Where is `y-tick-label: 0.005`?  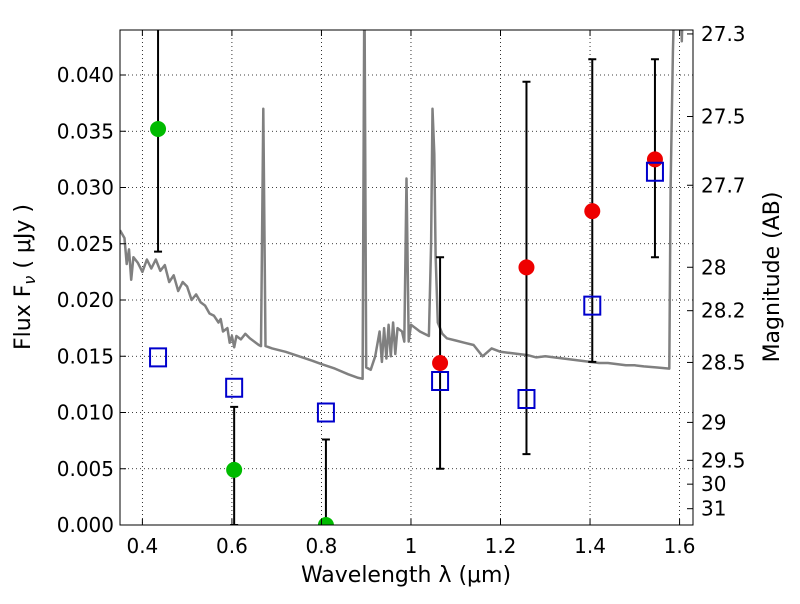 y-tick-label: 0.005 is located at coordinates (85, 469).